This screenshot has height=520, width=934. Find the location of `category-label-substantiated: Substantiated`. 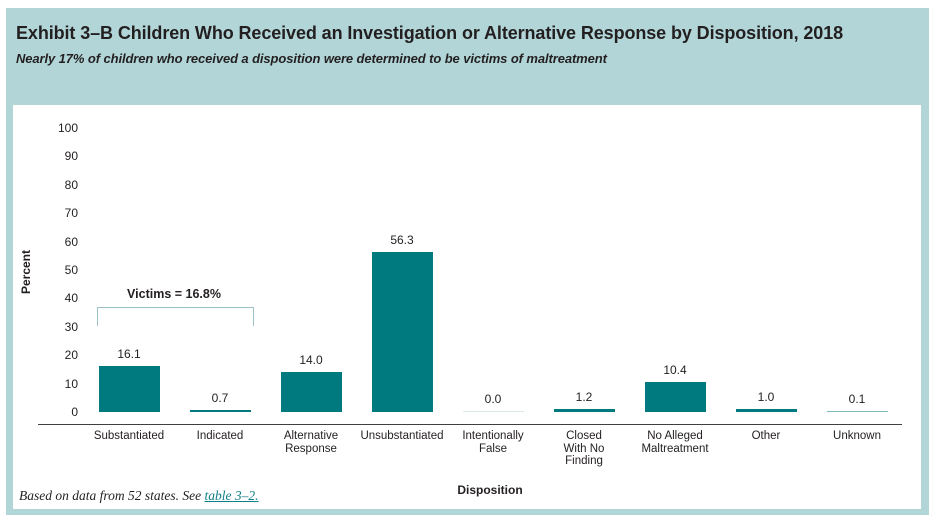

category-label-substantiated: Substantiated is located at coordinates (129, 436).